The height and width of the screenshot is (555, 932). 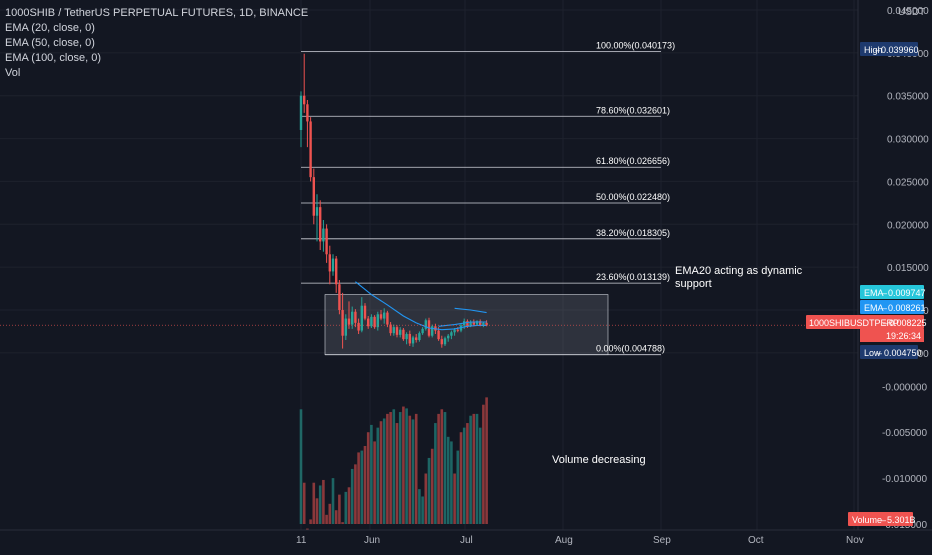 What do you see at coordinates (904, 433) in the screenshot?
I see `volume-tick-label: -0.005000` at bounding box center [904, 433].